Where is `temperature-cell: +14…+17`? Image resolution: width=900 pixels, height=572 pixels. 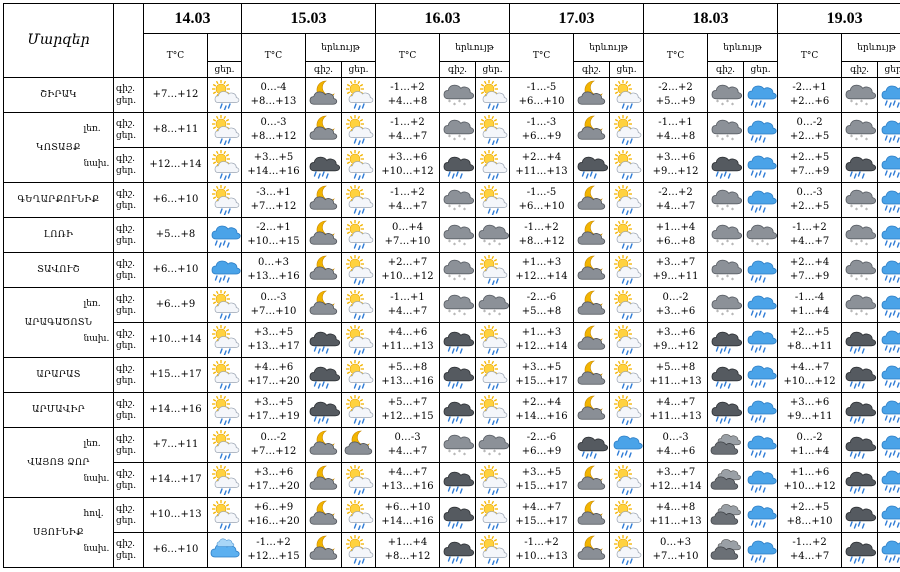
temperature-cell: +14…+17 is located at coordinates (175, 480).